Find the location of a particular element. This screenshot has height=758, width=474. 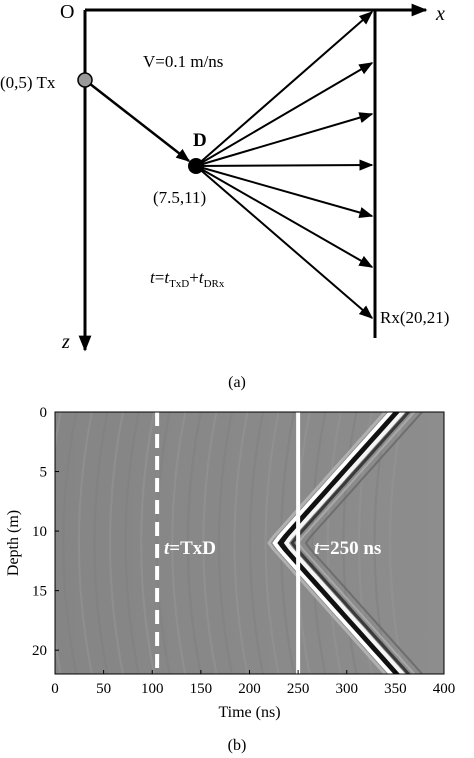

x-ticks: 0 50 100 150 200 250 300 350 400 is located at coordinates (253, 683).